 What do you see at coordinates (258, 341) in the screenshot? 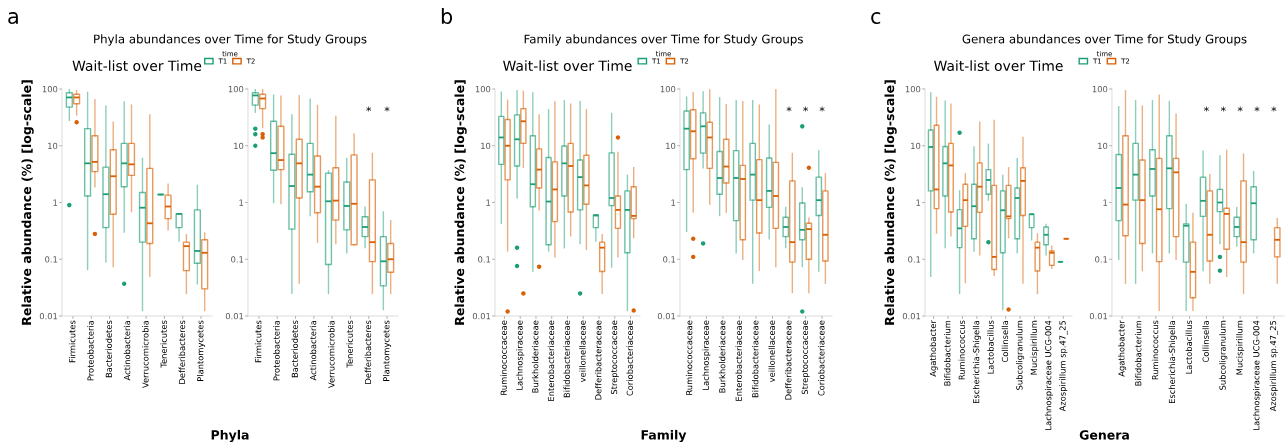
I see `x-tick-label: Firmicutes` at bounding box center [258, 341].